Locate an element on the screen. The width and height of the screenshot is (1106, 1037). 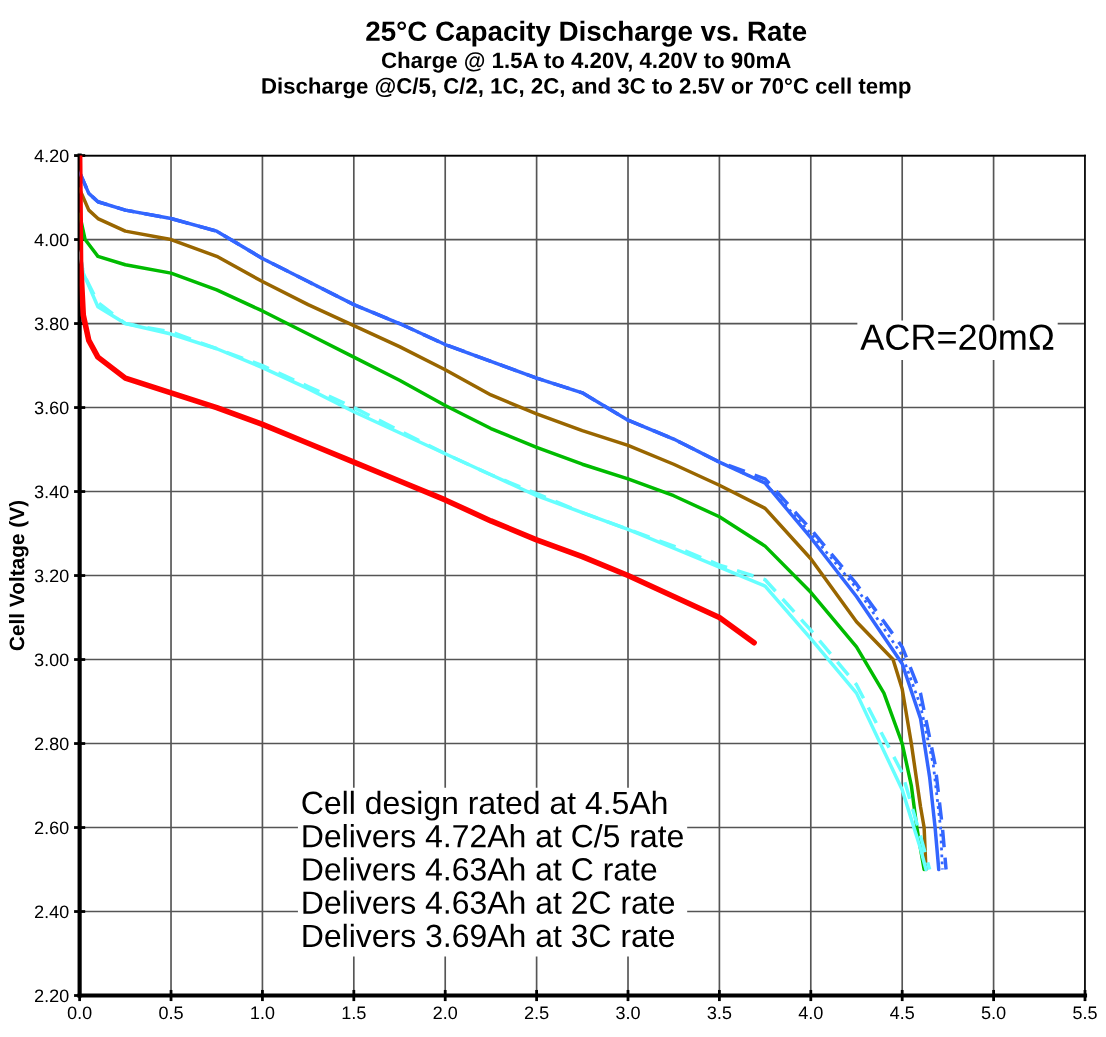
y-tick-label: 2.80 is located at coordinates (51, 744).